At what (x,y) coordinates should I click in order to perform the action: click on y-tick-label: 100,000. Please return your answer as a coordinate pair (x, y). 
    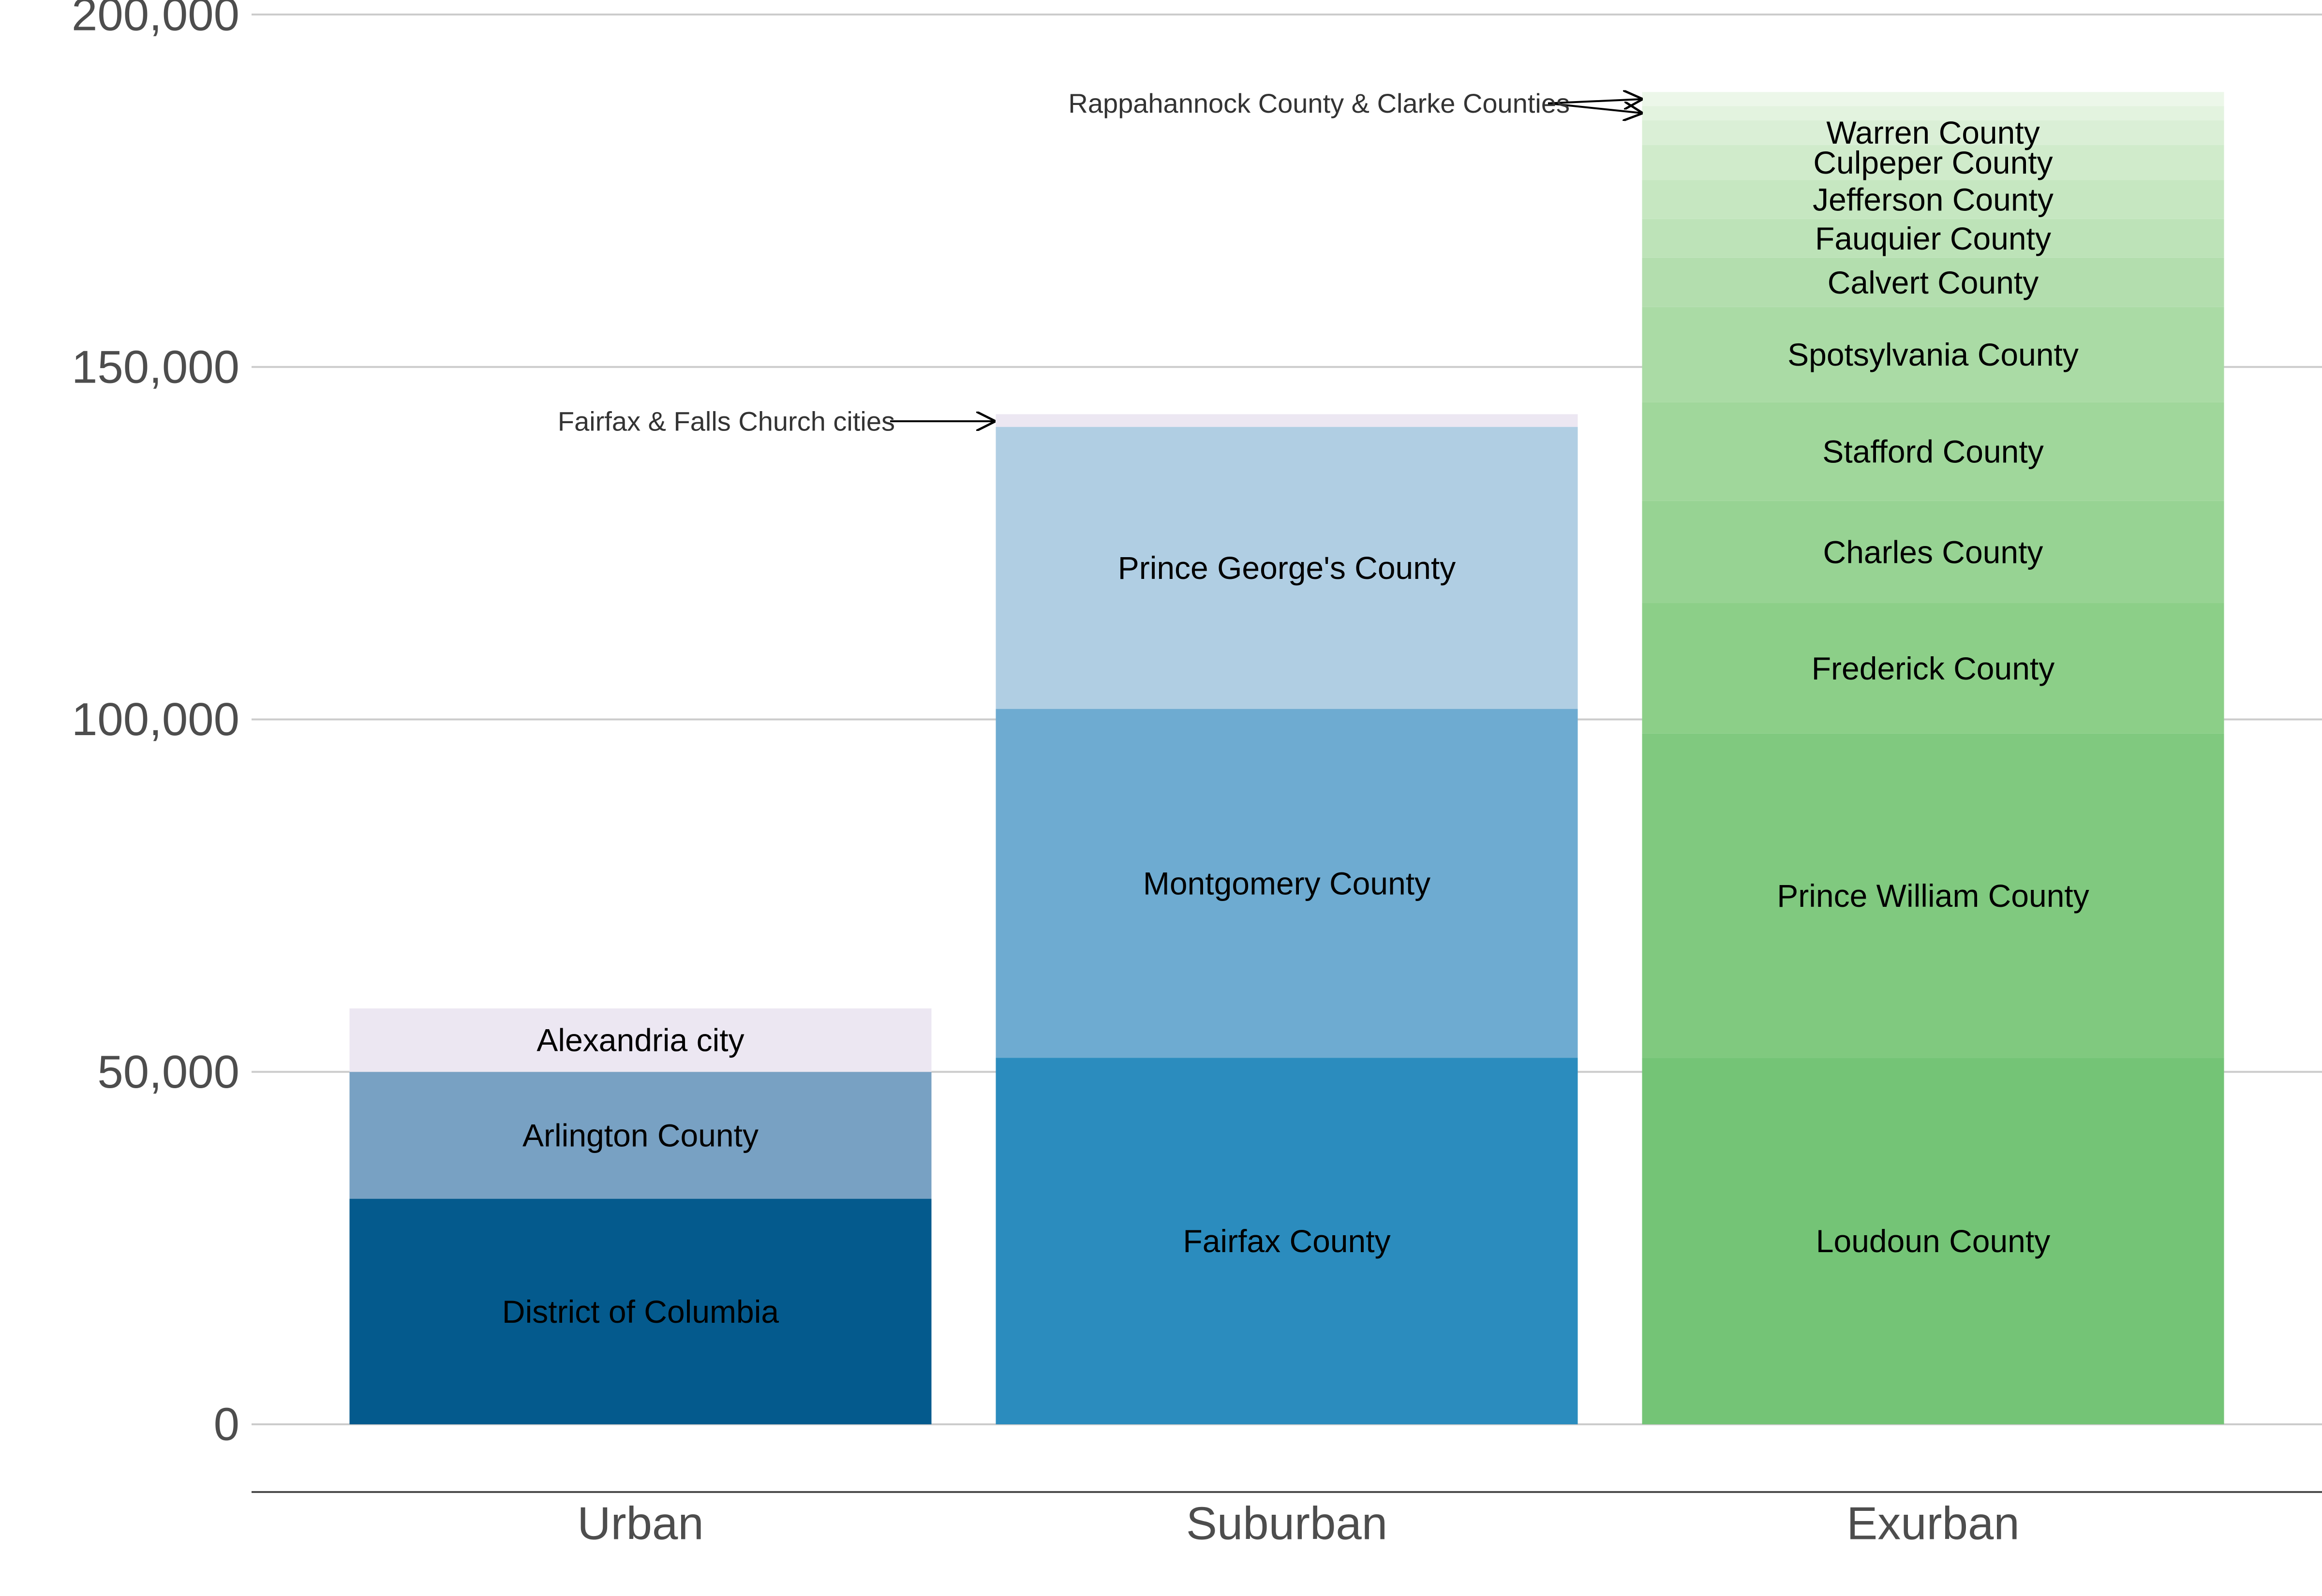
    Looking at the image, I should click on (155, 719).